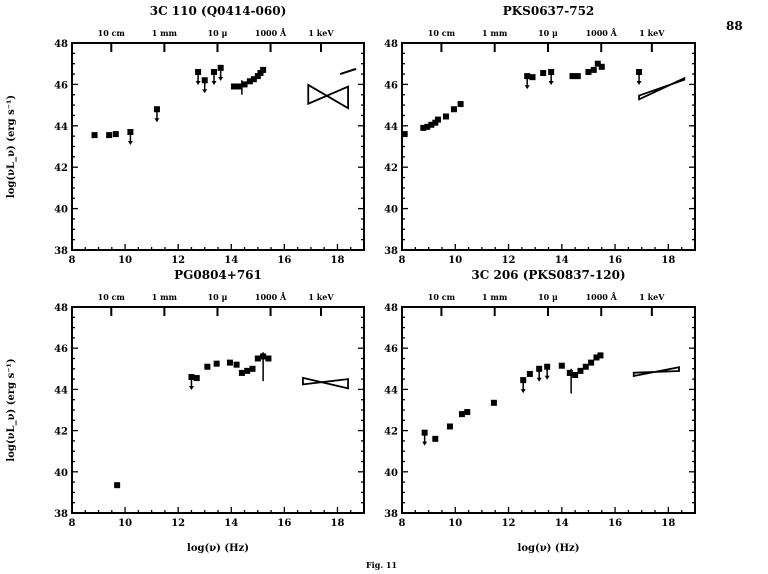  What do you see at coordinates (218, 548) in the screenshot?
I see `x-axis-label: log(ν) (Hz)` at bounding box center [218, 548].